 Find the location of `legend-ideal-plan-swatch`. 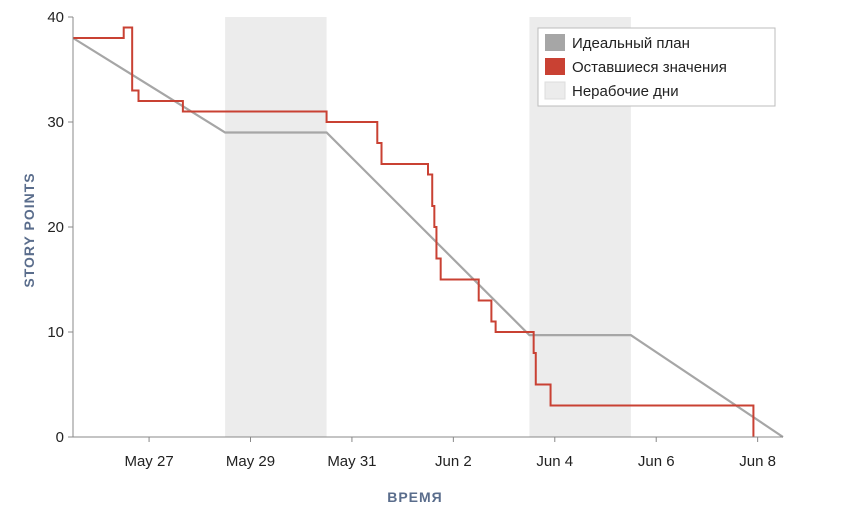

legend-ideal-plan-swatch is located at coordinates (555, 42).